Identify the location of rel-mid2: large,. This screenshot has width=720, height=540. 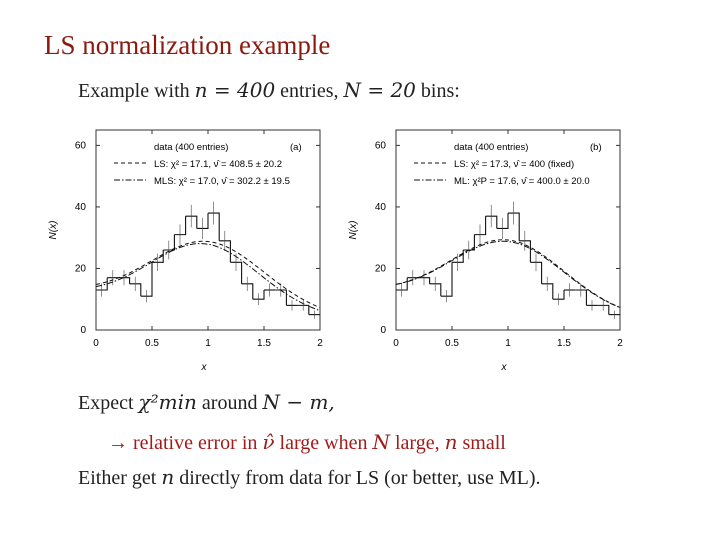
(417, 443).